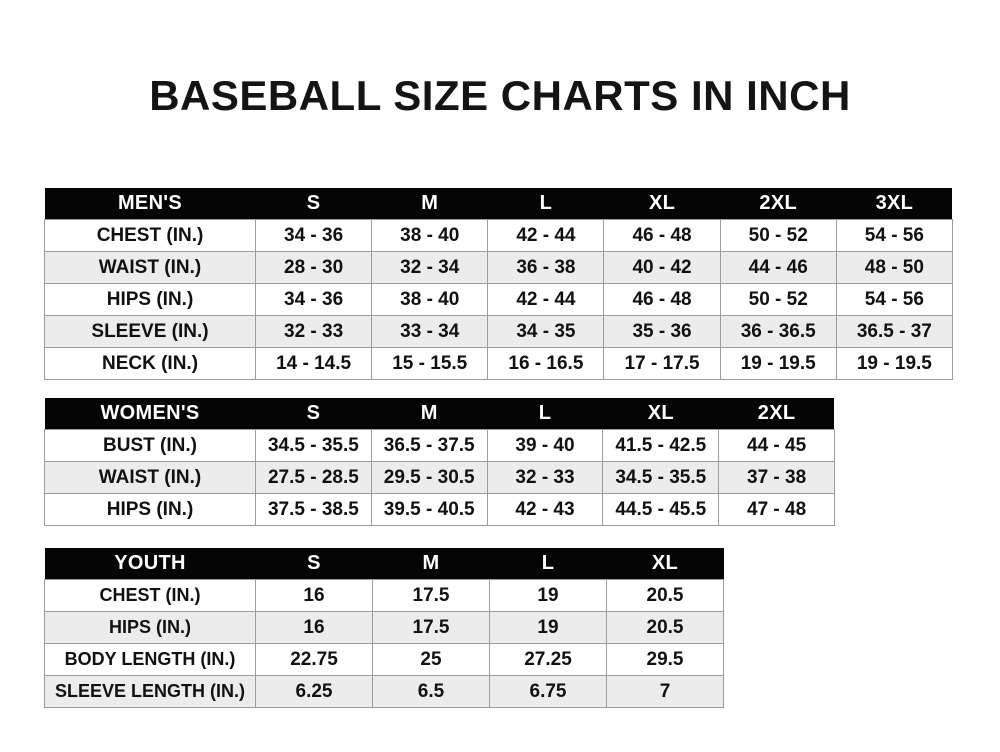 The image size is (1000, 752). What do you see at coordinates (313, 477) in the screenshot?
I see `measurement-cell: 27.5 - 28.5` at bounding box center [313, 477].